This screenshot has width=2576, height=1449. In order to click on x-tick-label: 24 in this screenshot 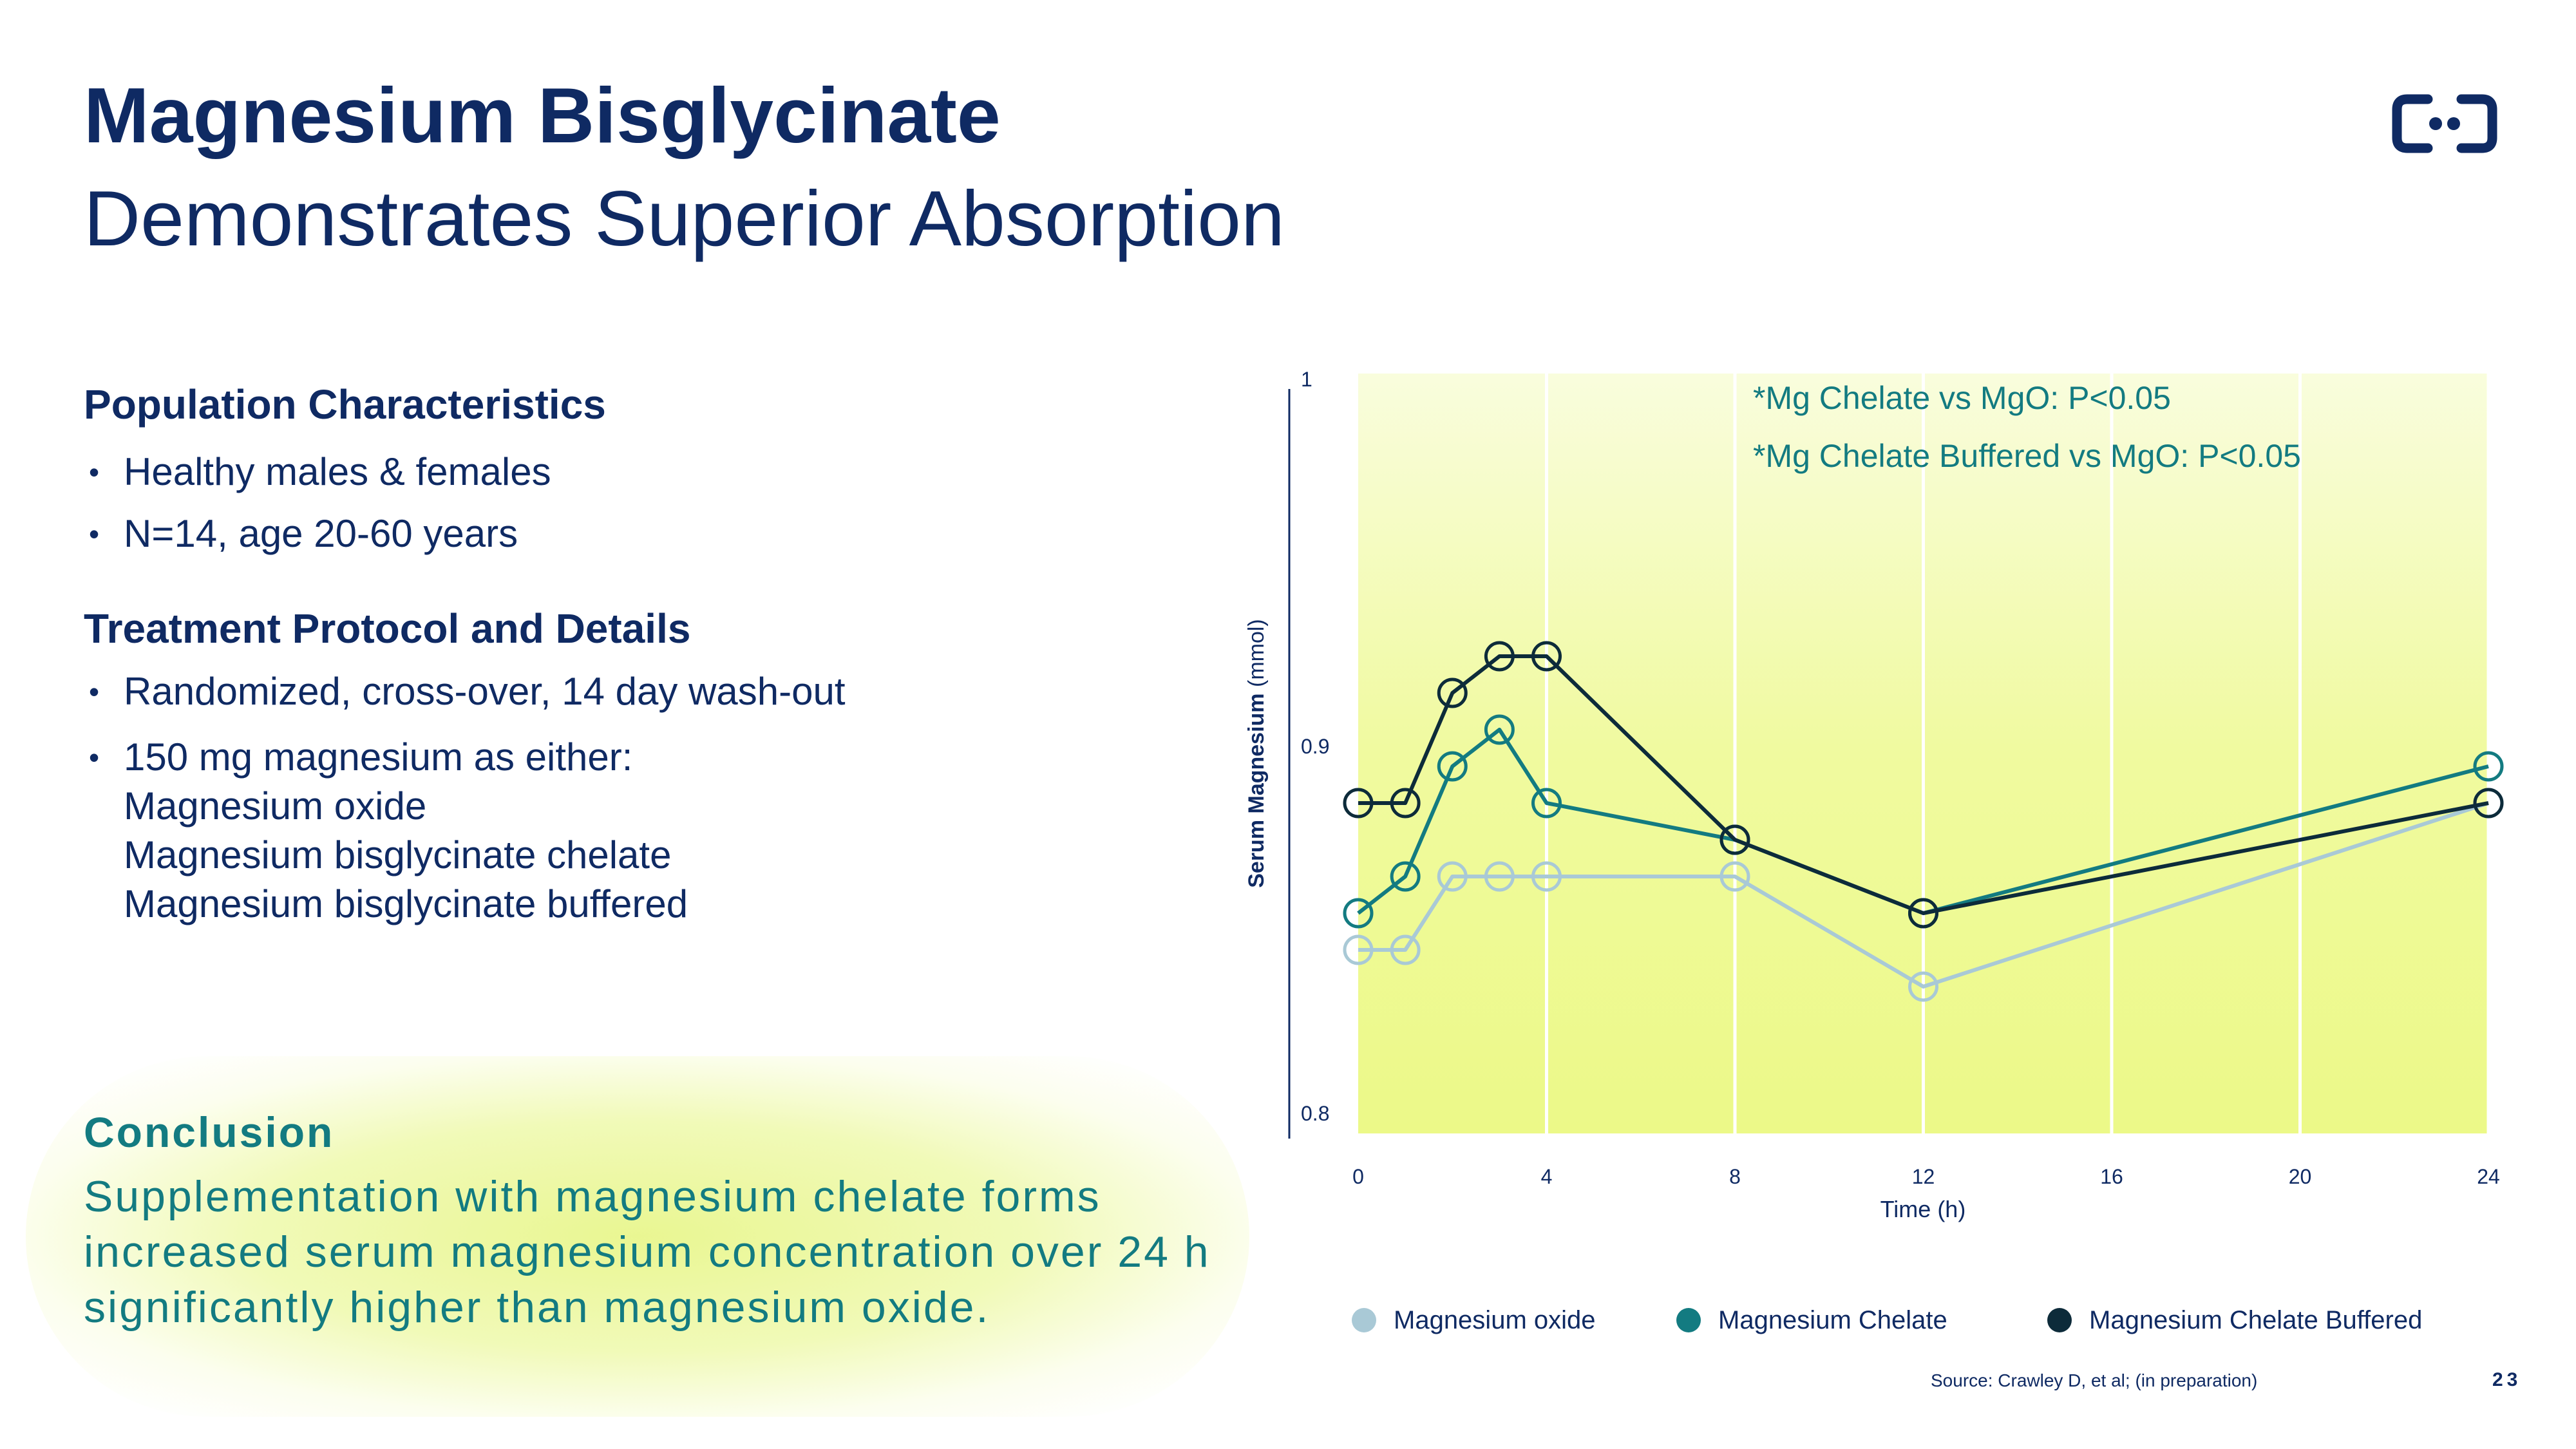, I will do `click(2489, 1176)`.